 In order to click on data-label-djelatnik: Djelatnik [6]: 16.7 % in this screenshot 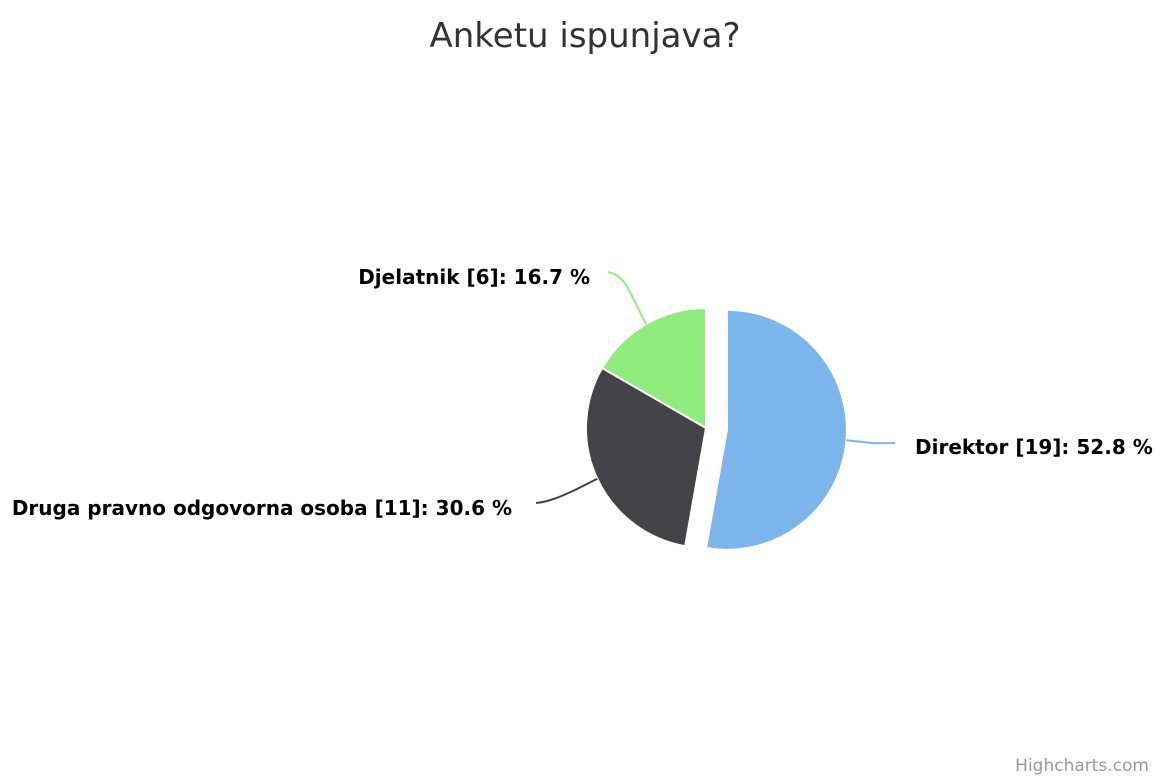, I will do `click(474, 277)`.